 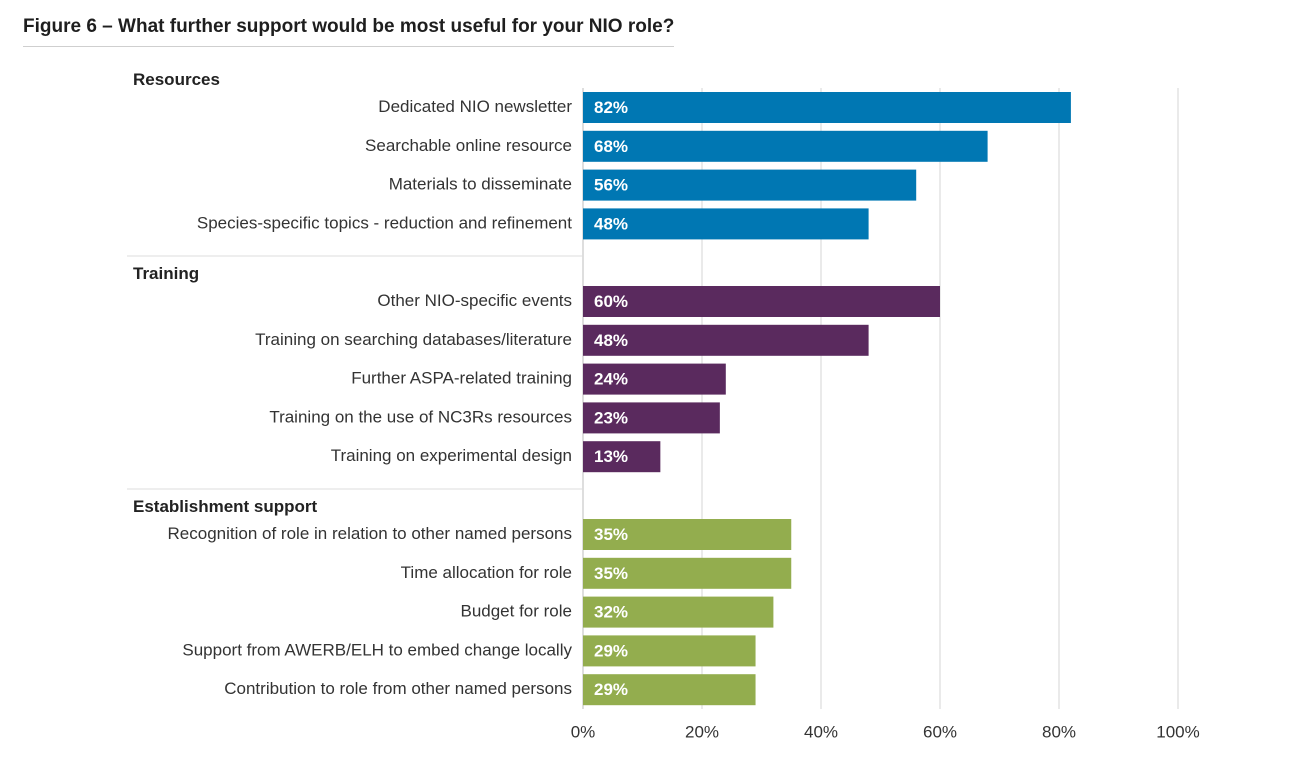 What do you see at coordinates (611, 185) in the screenshot?
I see `data-label: 56%` at bounding box center [611, 185].